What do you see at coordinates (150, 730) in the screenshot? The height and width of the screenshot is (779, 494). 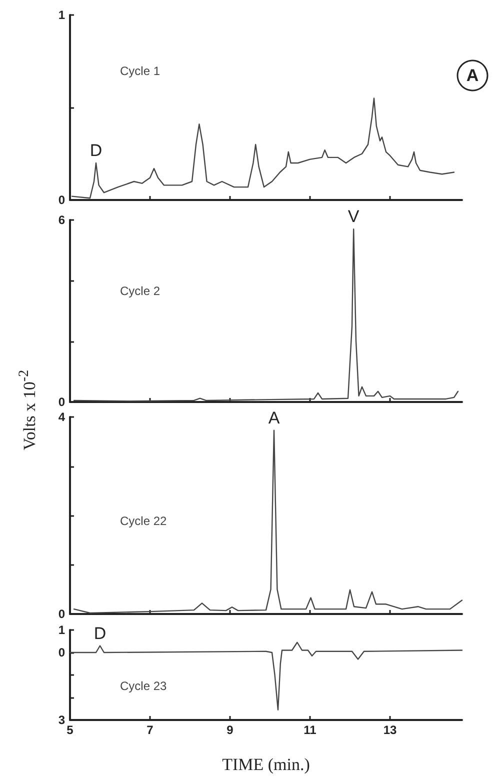 I see `x-tick-label: 7` at bounding box center [150, 730].